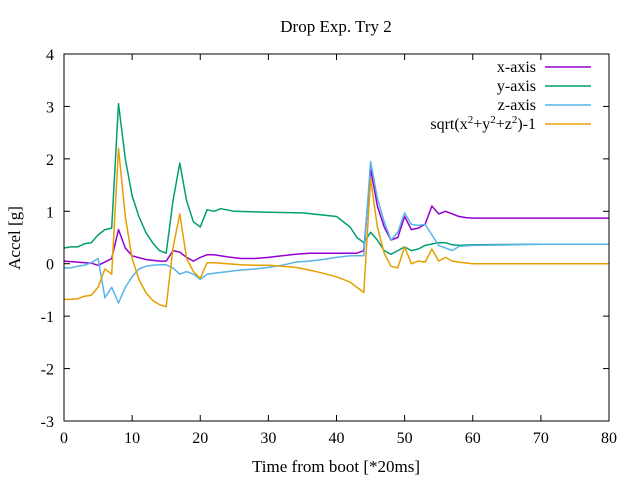 The height and width of the screenshot is (480, 640). Describe the element at coordinates (50, 265) in the screenshot. I see `y-tick-label: 0` at that location.